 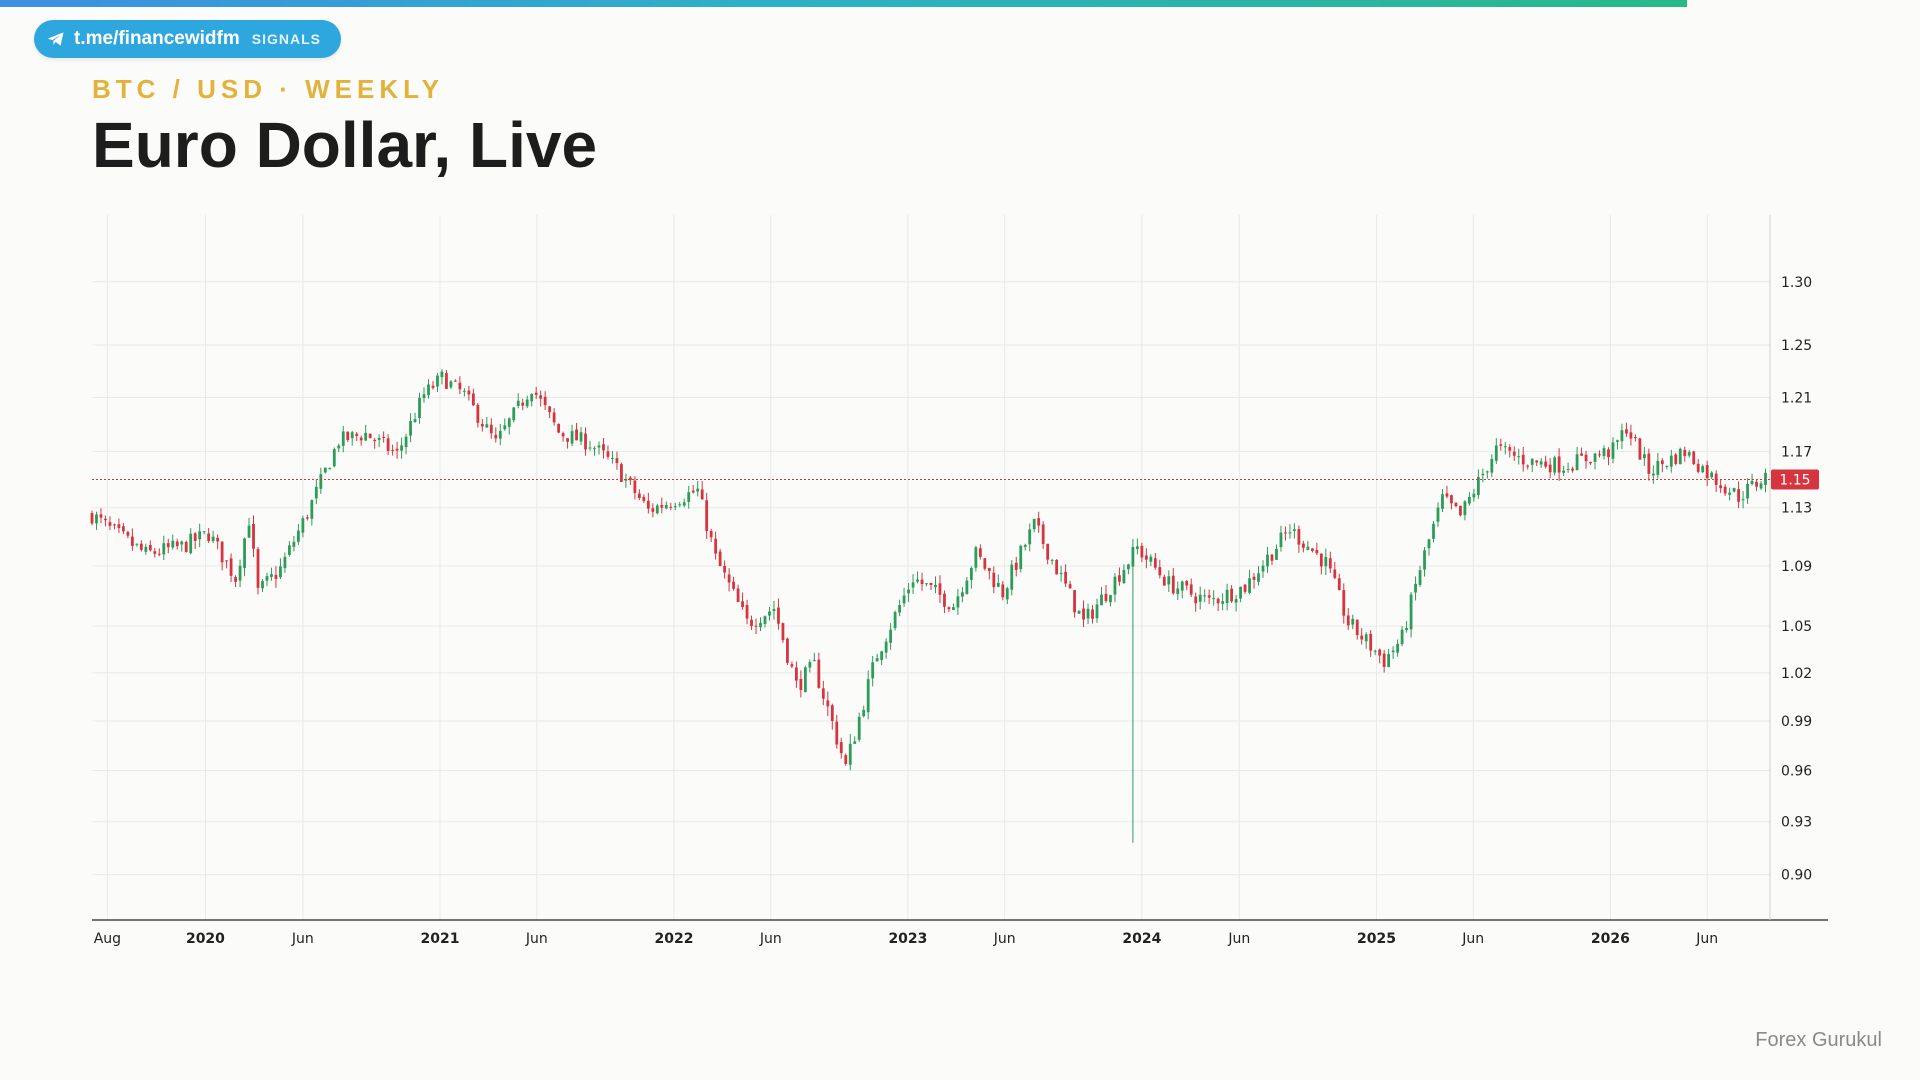 What do you see at coordinates (157, 38) in the screenshot?
I see `telegram-handle: t.me/financewidfm` at bounding box center [157, 38].